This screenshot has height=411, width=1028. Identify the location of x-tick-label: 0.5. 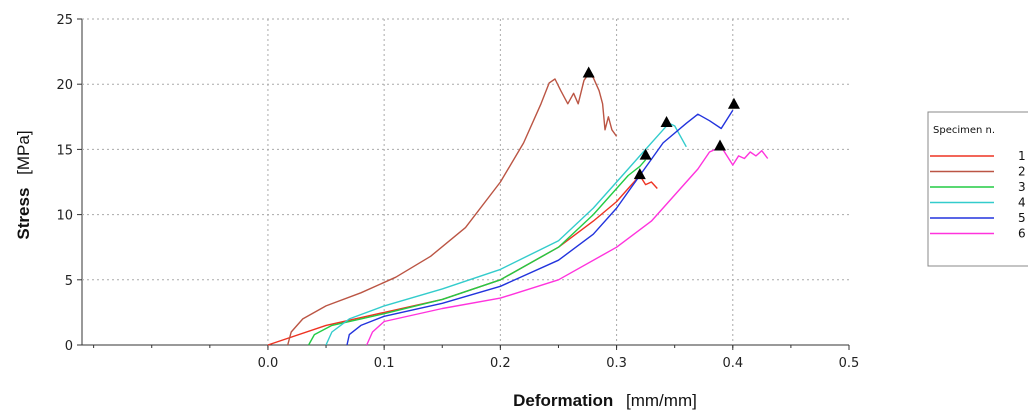
(849, 363).